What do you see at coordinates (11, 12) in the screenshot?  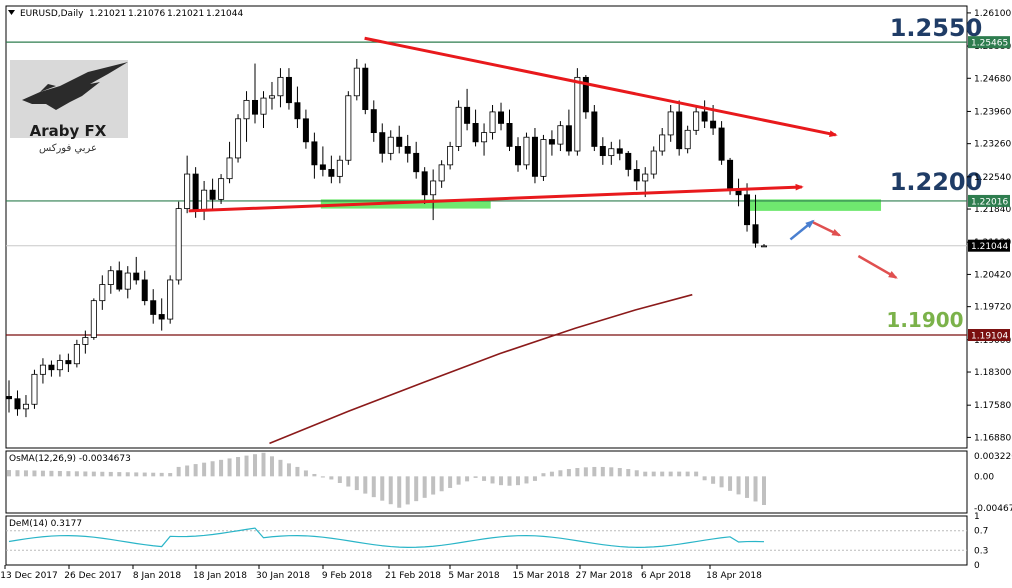 I see `menu-triangle-icon` at bounding box center [11, 12].